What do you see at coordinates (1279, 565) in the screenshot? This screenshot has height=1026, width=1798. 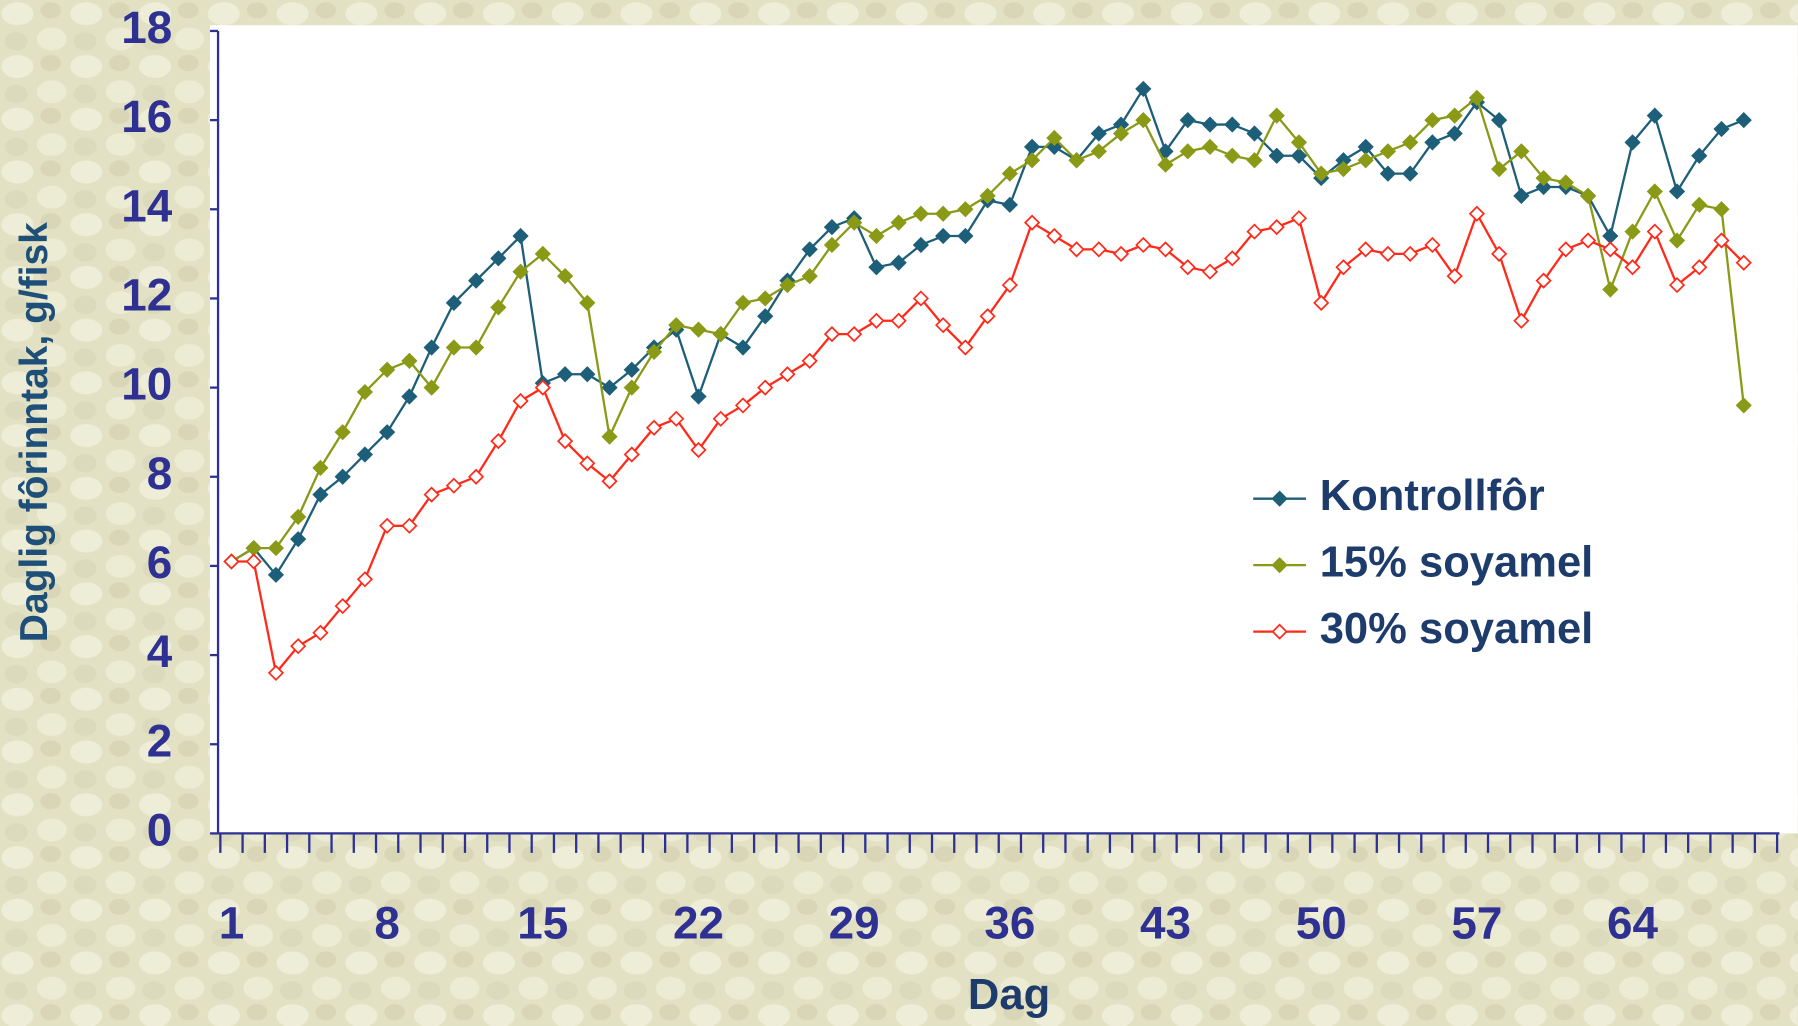 I see `legend-marker` at bounding box center [1279, 565].